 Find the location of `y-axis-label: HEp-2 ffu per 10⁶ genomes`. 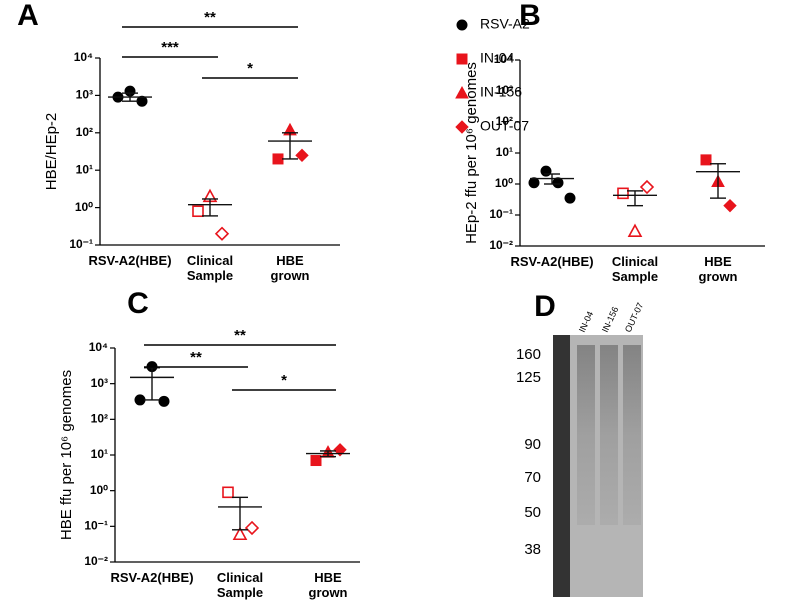

y-axis-label: HEp-2 ffu per 10⁶ genomes is located at coordinates (471, 153).